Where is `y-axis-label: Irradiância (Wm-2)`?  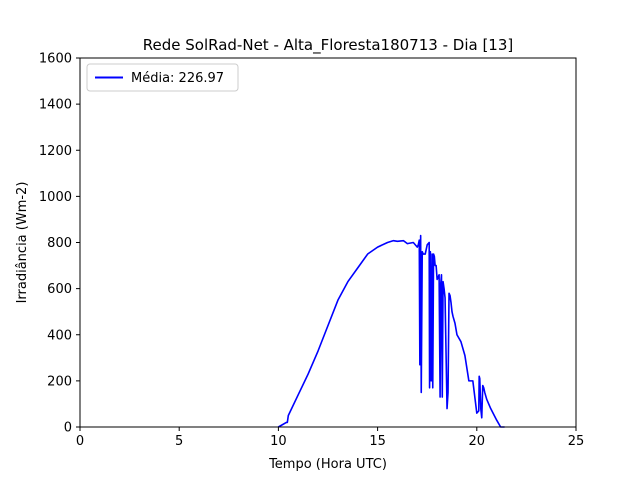 y-axis-label: Irradiância (Wm-2) is located at coordinates (22, 243).